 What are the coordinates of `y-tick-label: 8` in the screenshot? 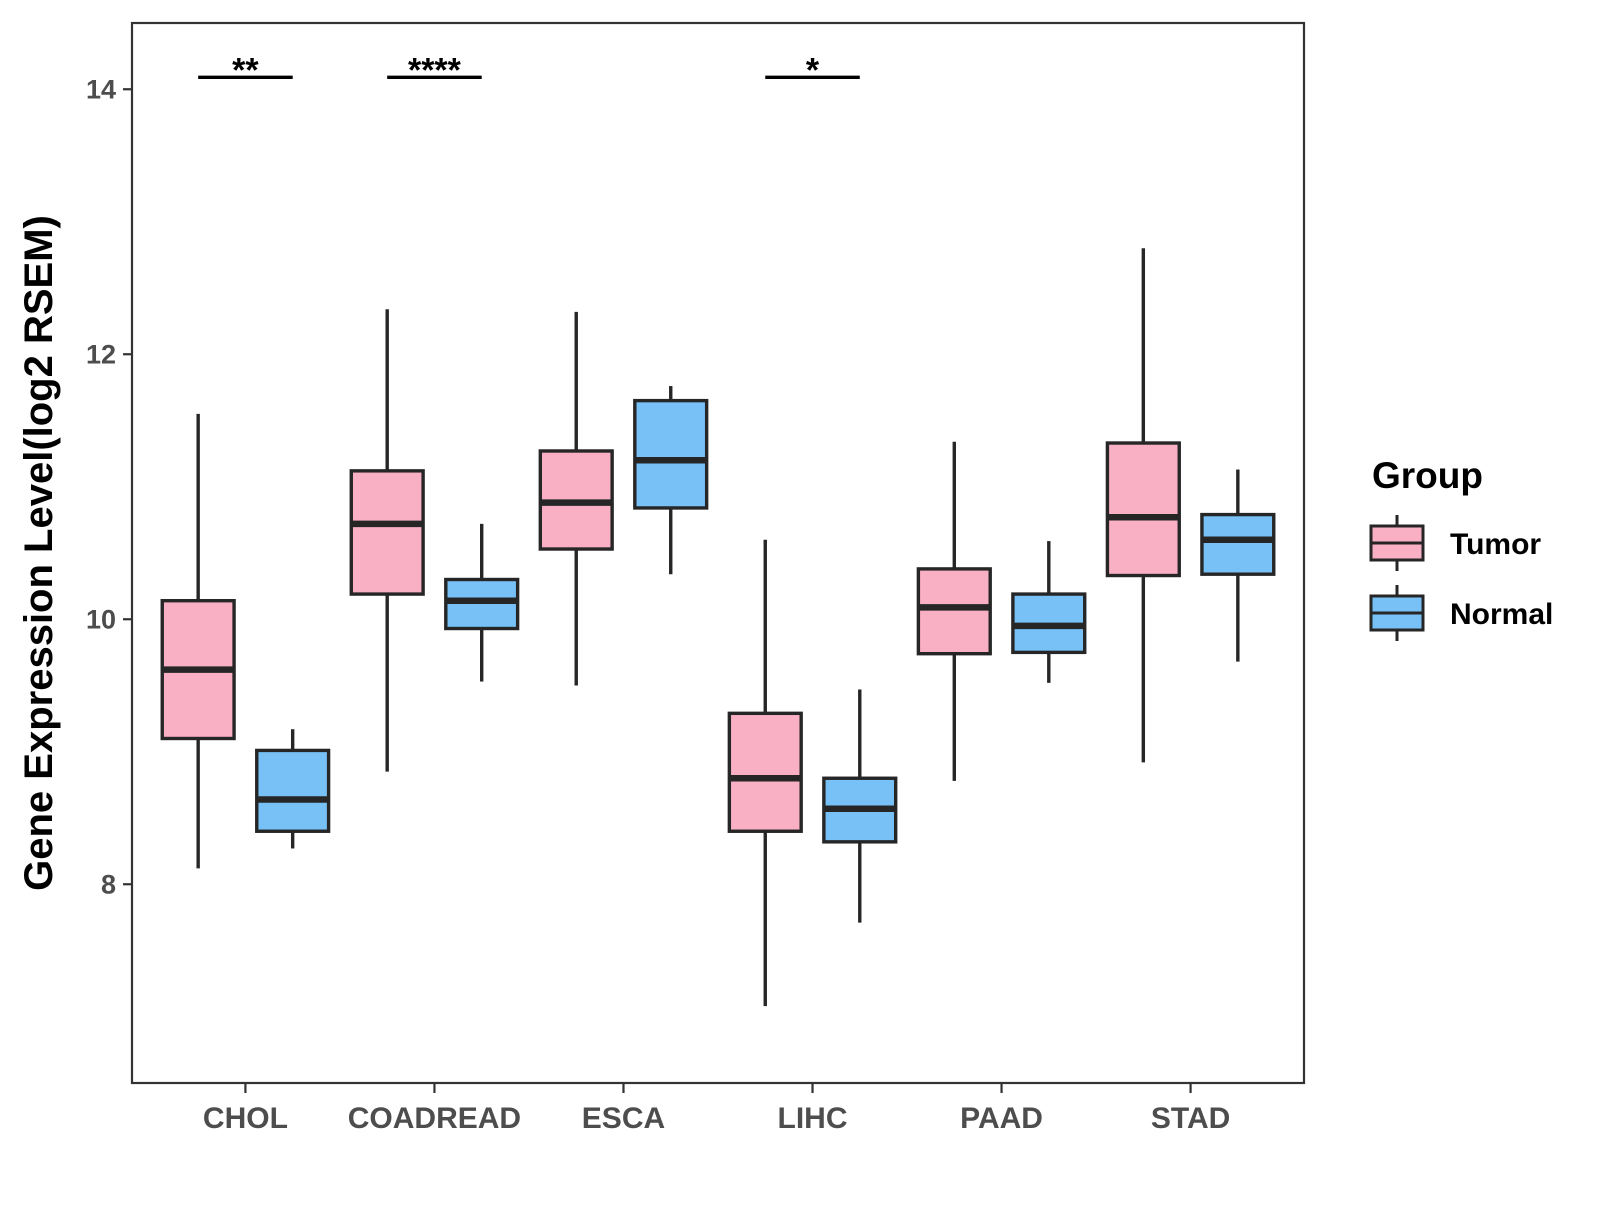 It's located at (108, 884).